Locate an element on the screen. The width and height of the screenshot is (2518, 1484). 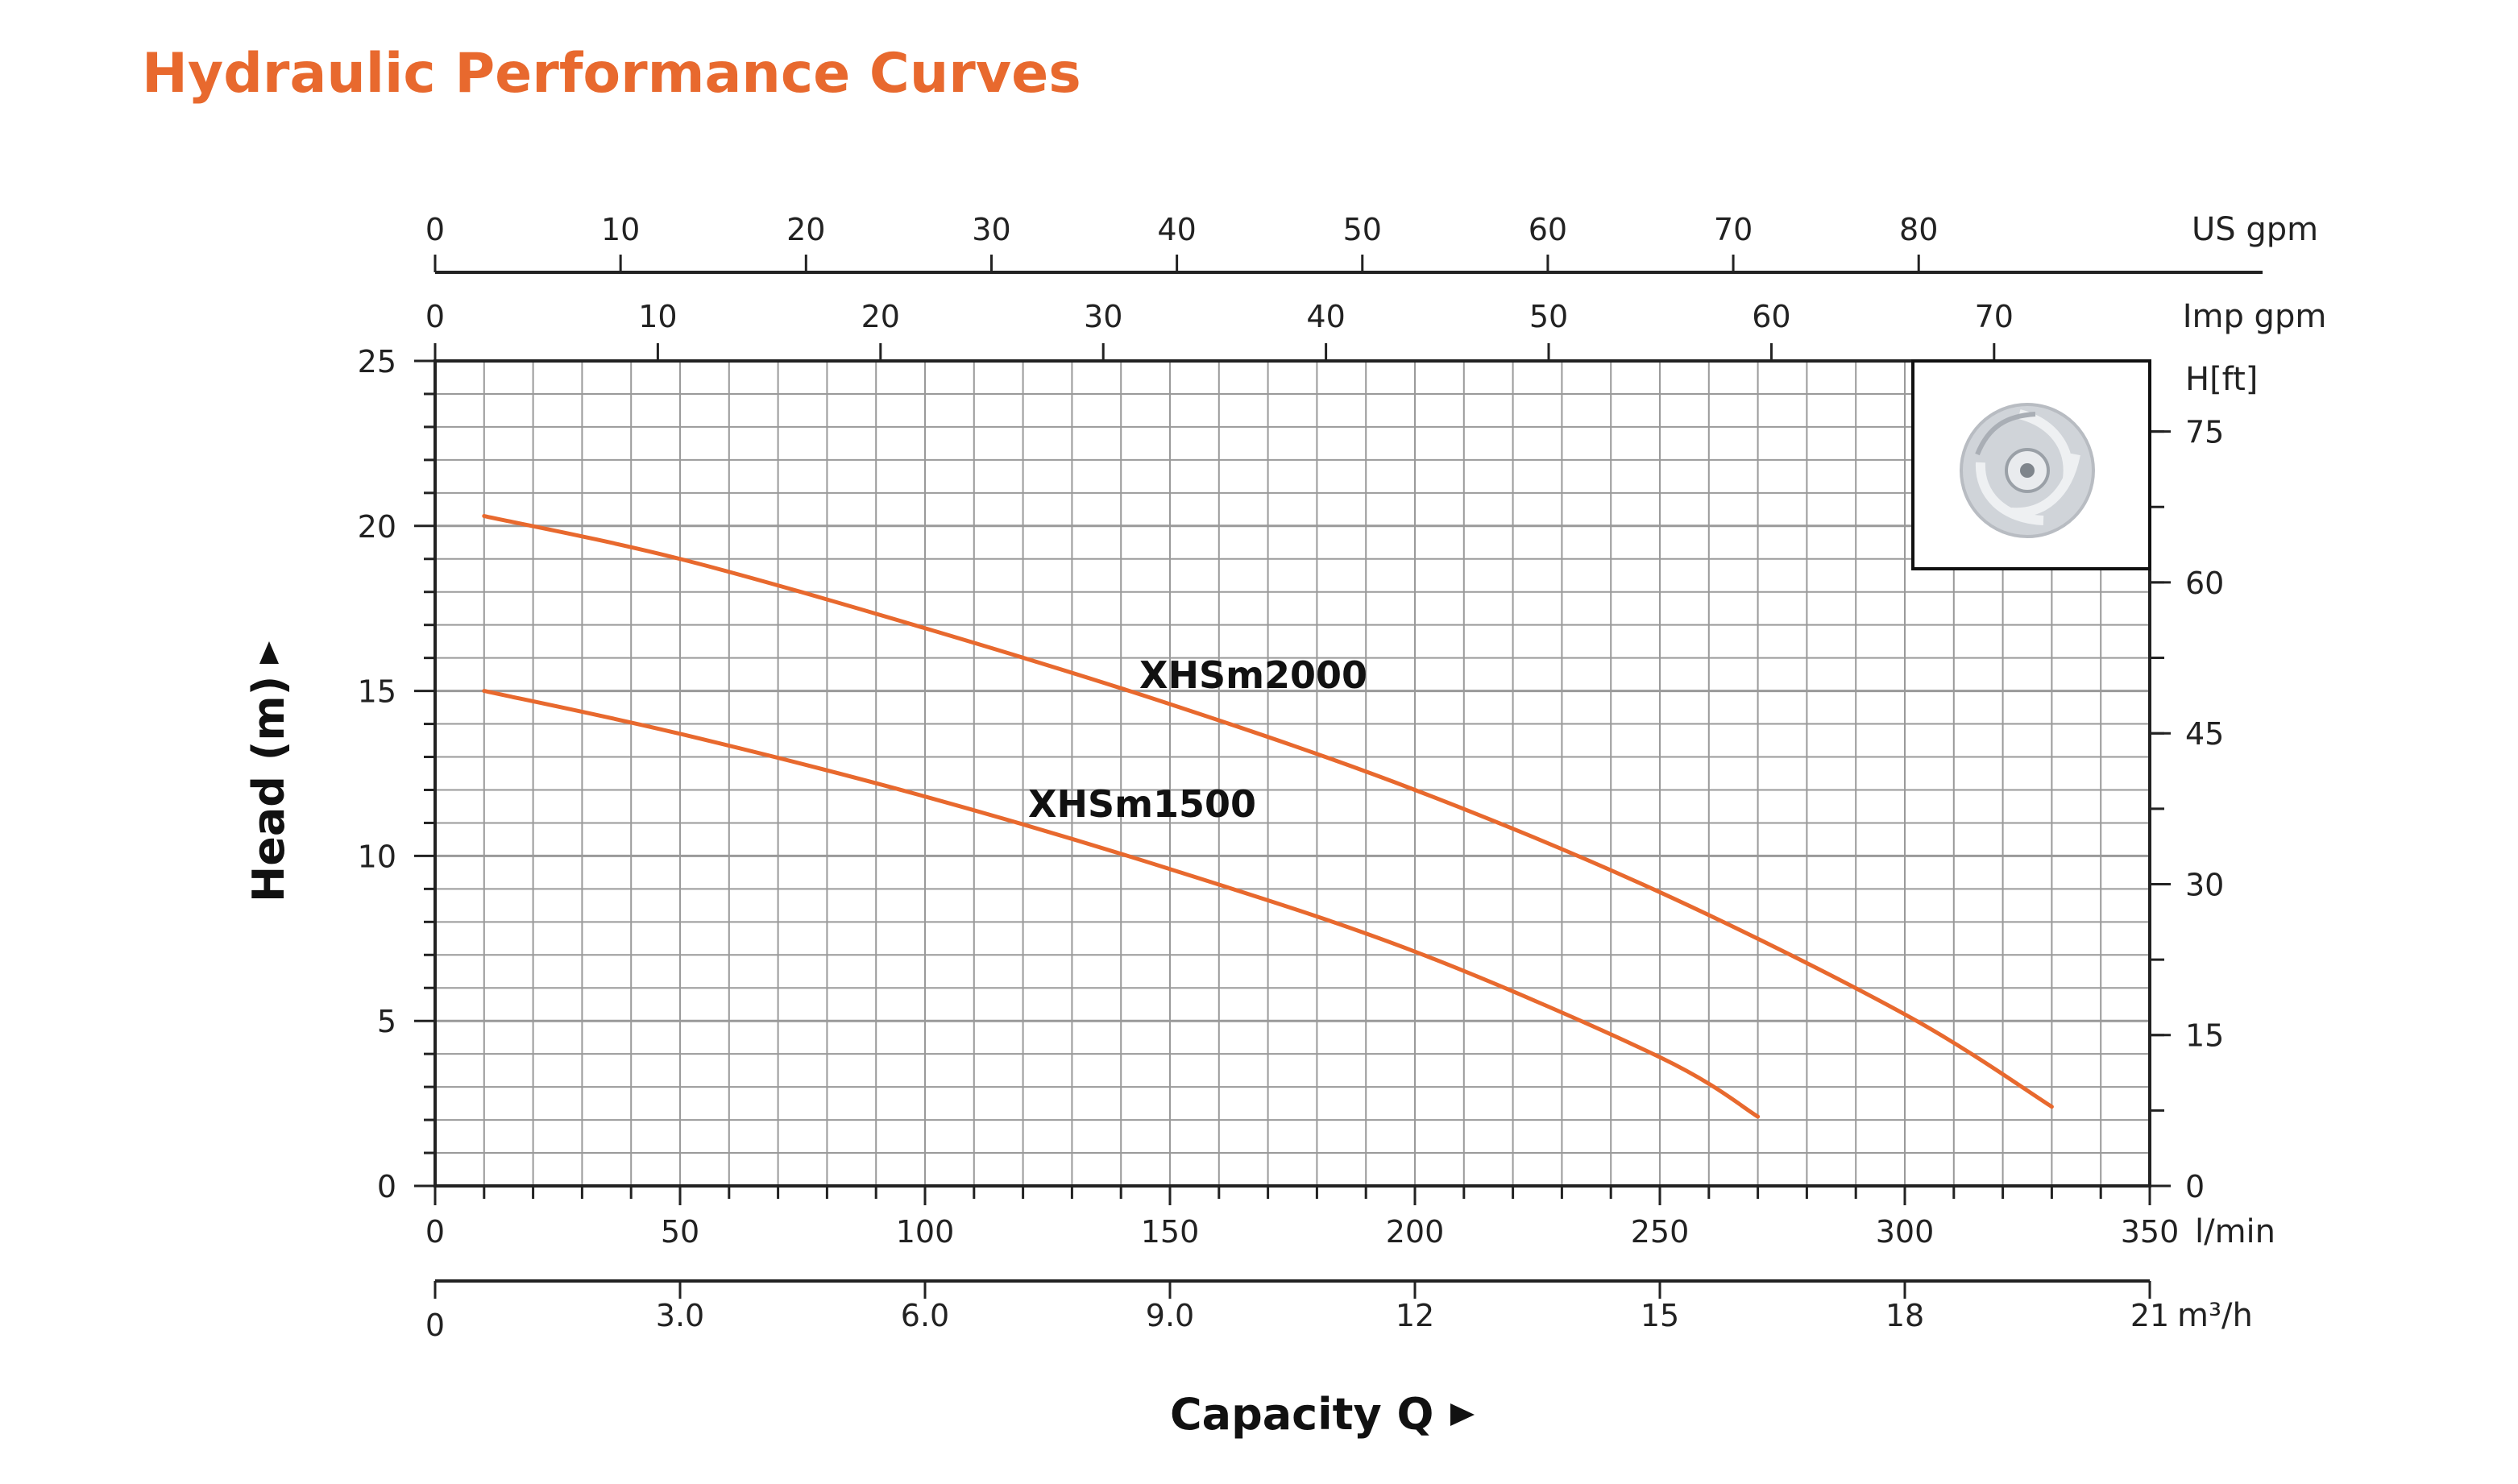
m3h-tick-label: 21 is located at coordinates (2149, 1315).